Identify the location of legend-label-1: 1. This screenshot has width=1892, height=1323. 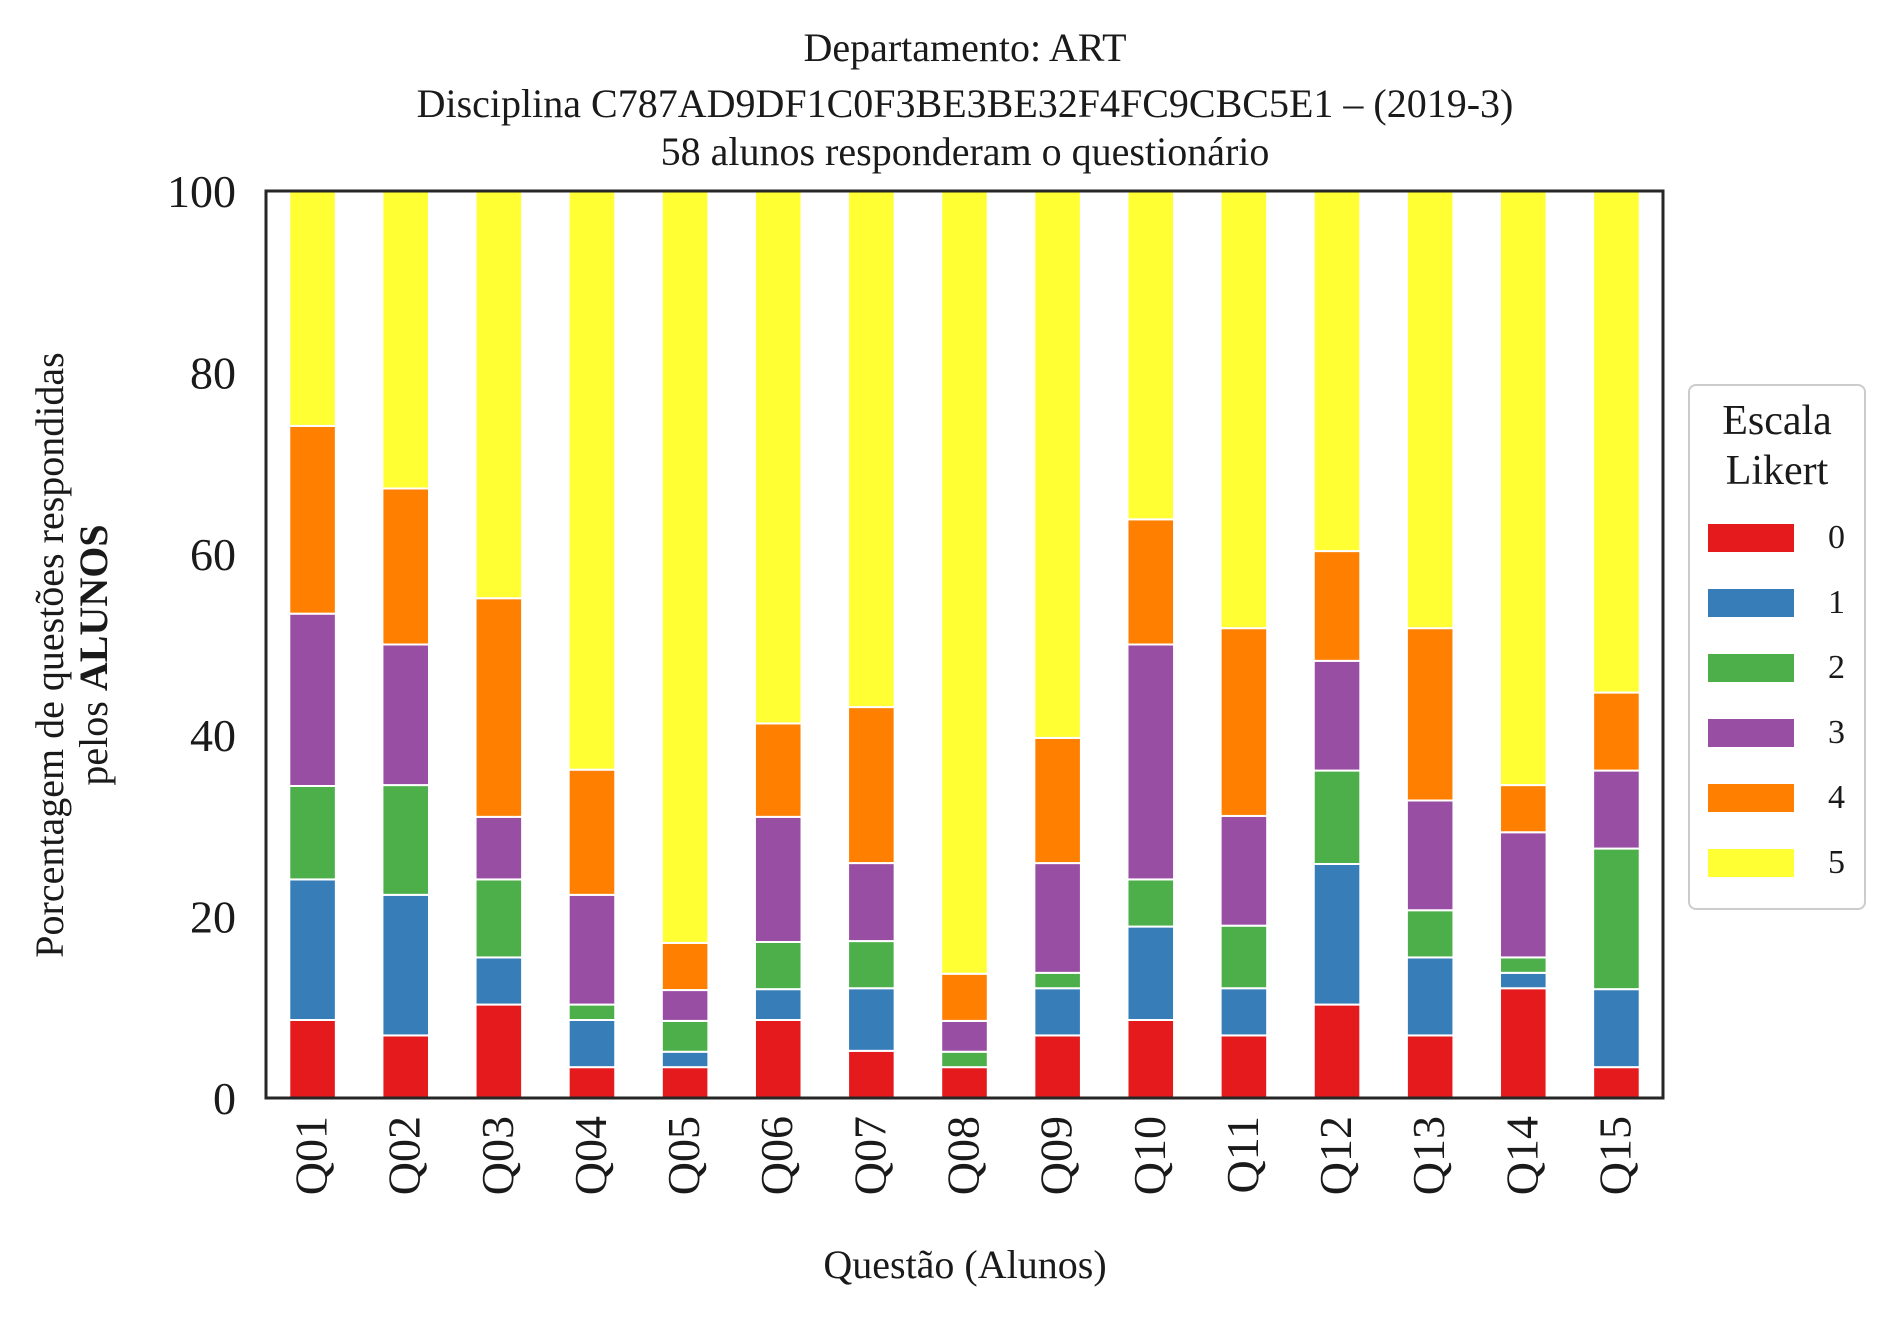
(1836, 602).